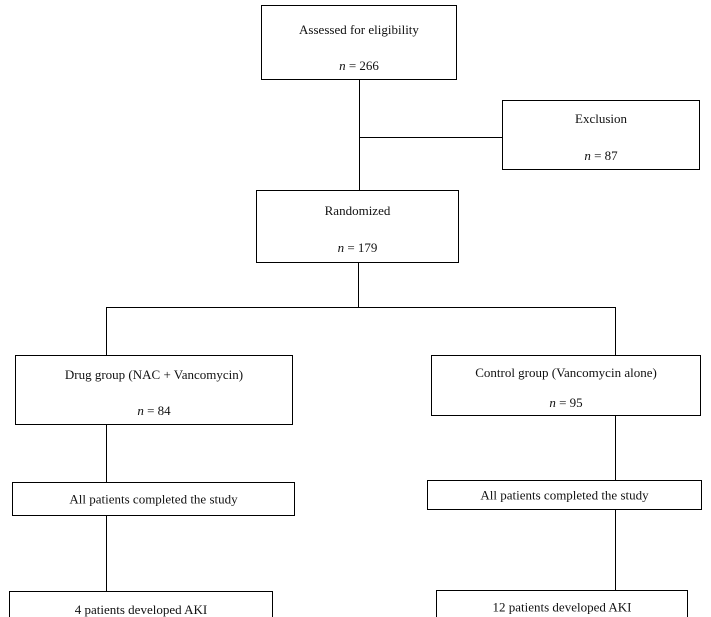 The width and height of the screenshot is (711, 617). Describe the element at coordinates (357, 247) in the screenshot. I see `randomized-count: n = 179` at that location.